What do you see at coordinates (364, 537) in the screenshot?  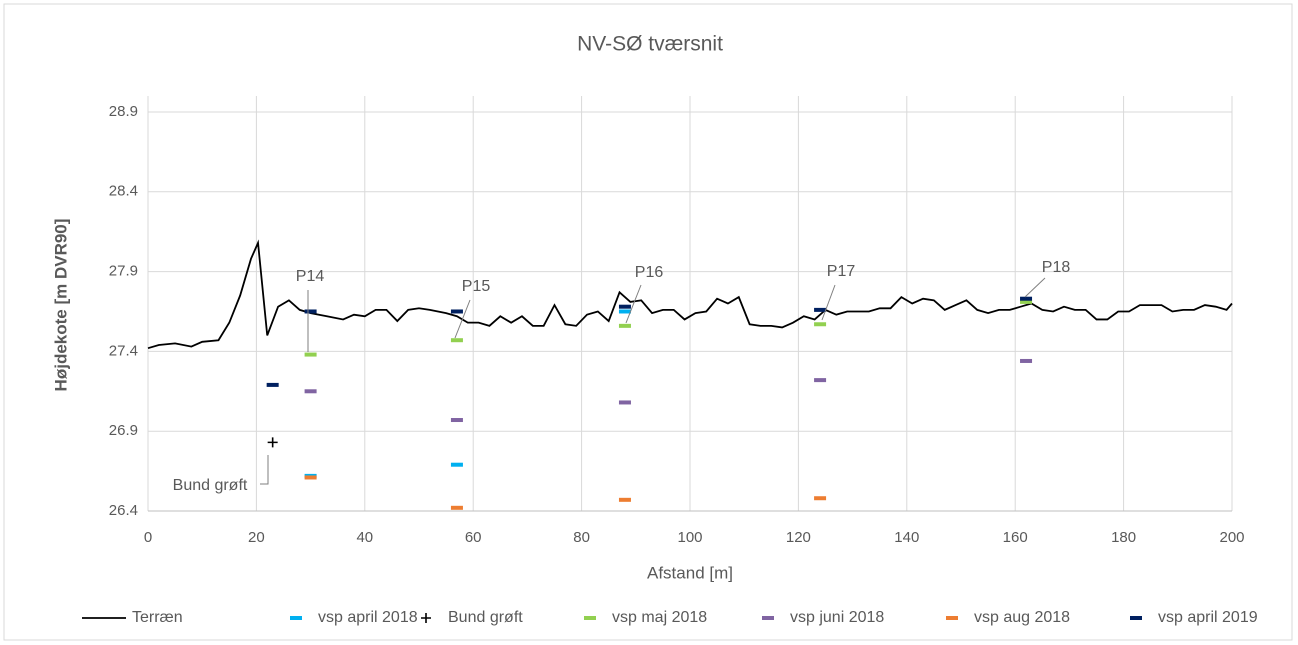 I see `x-tick-label: 40` at bounding box center [364, 537].